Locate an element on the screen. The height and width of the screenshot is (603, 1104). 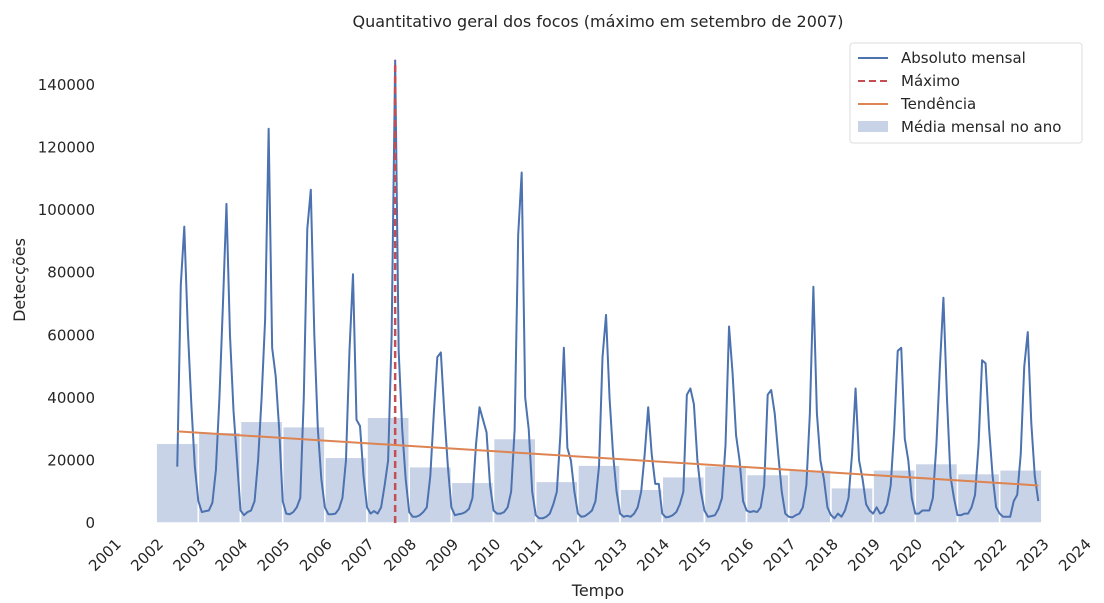
x-tick-label: 2020 is located at coordinates (906, 555).